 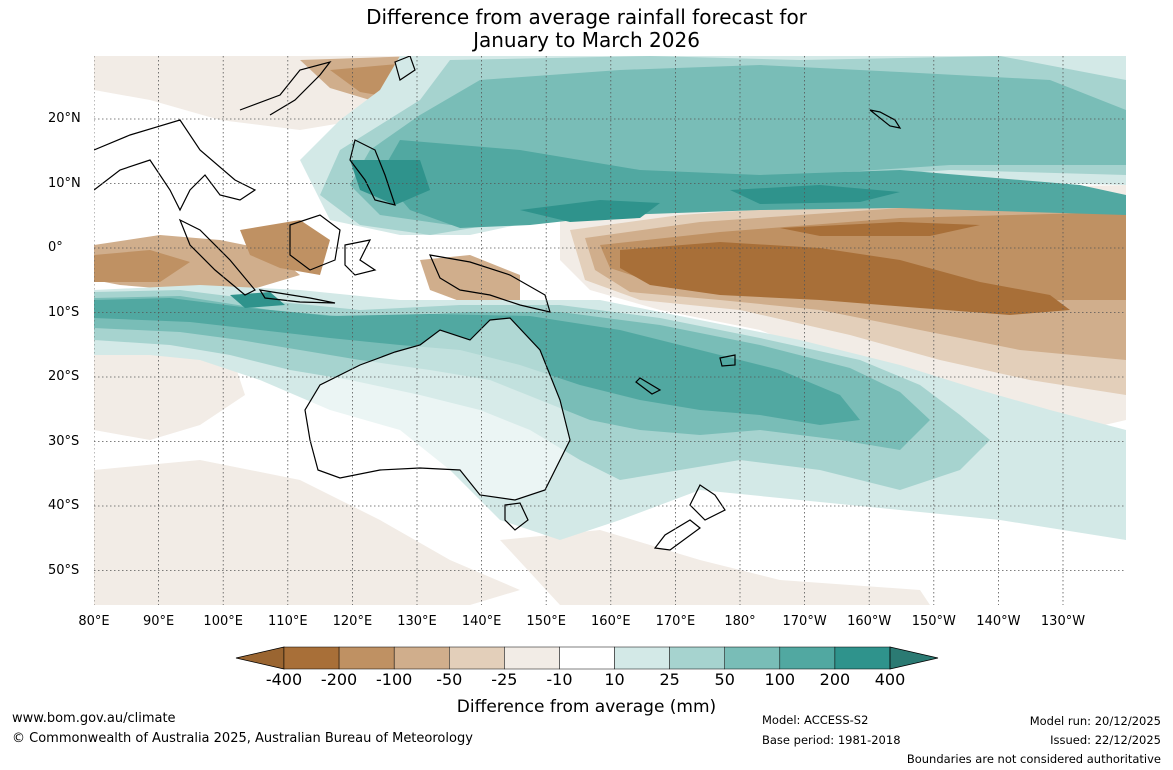 I want to click on sumatra-coastline, so click(x=217, y=257).